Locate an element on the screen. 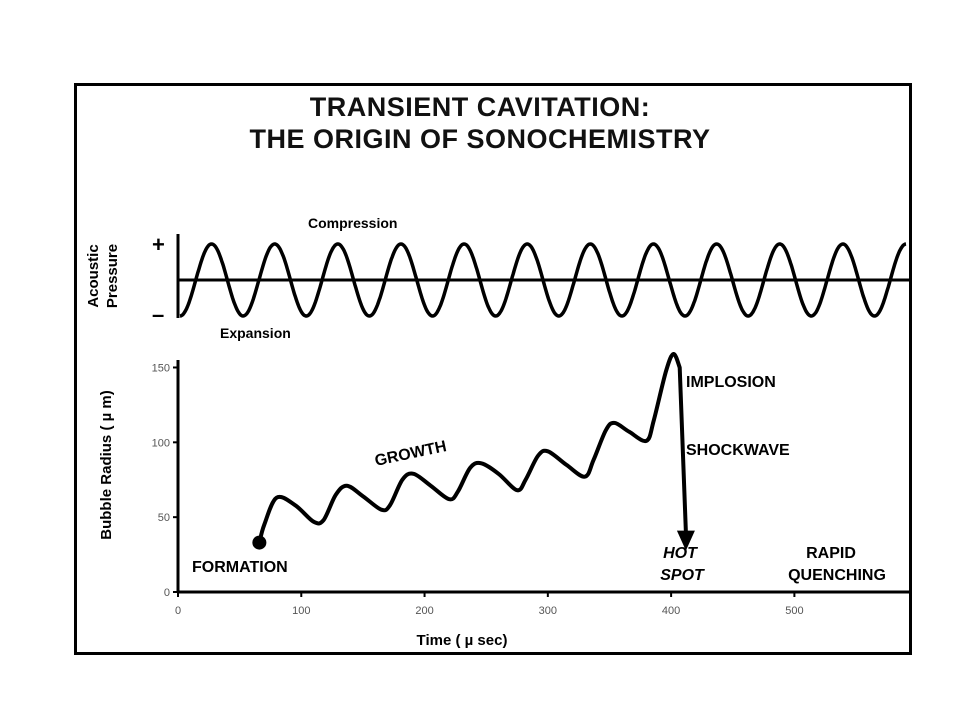 The height and width of the screenshot is (720, 960). radius-ylabel: Bubble Radius ( µ m) is located at coordinates (106, 464).